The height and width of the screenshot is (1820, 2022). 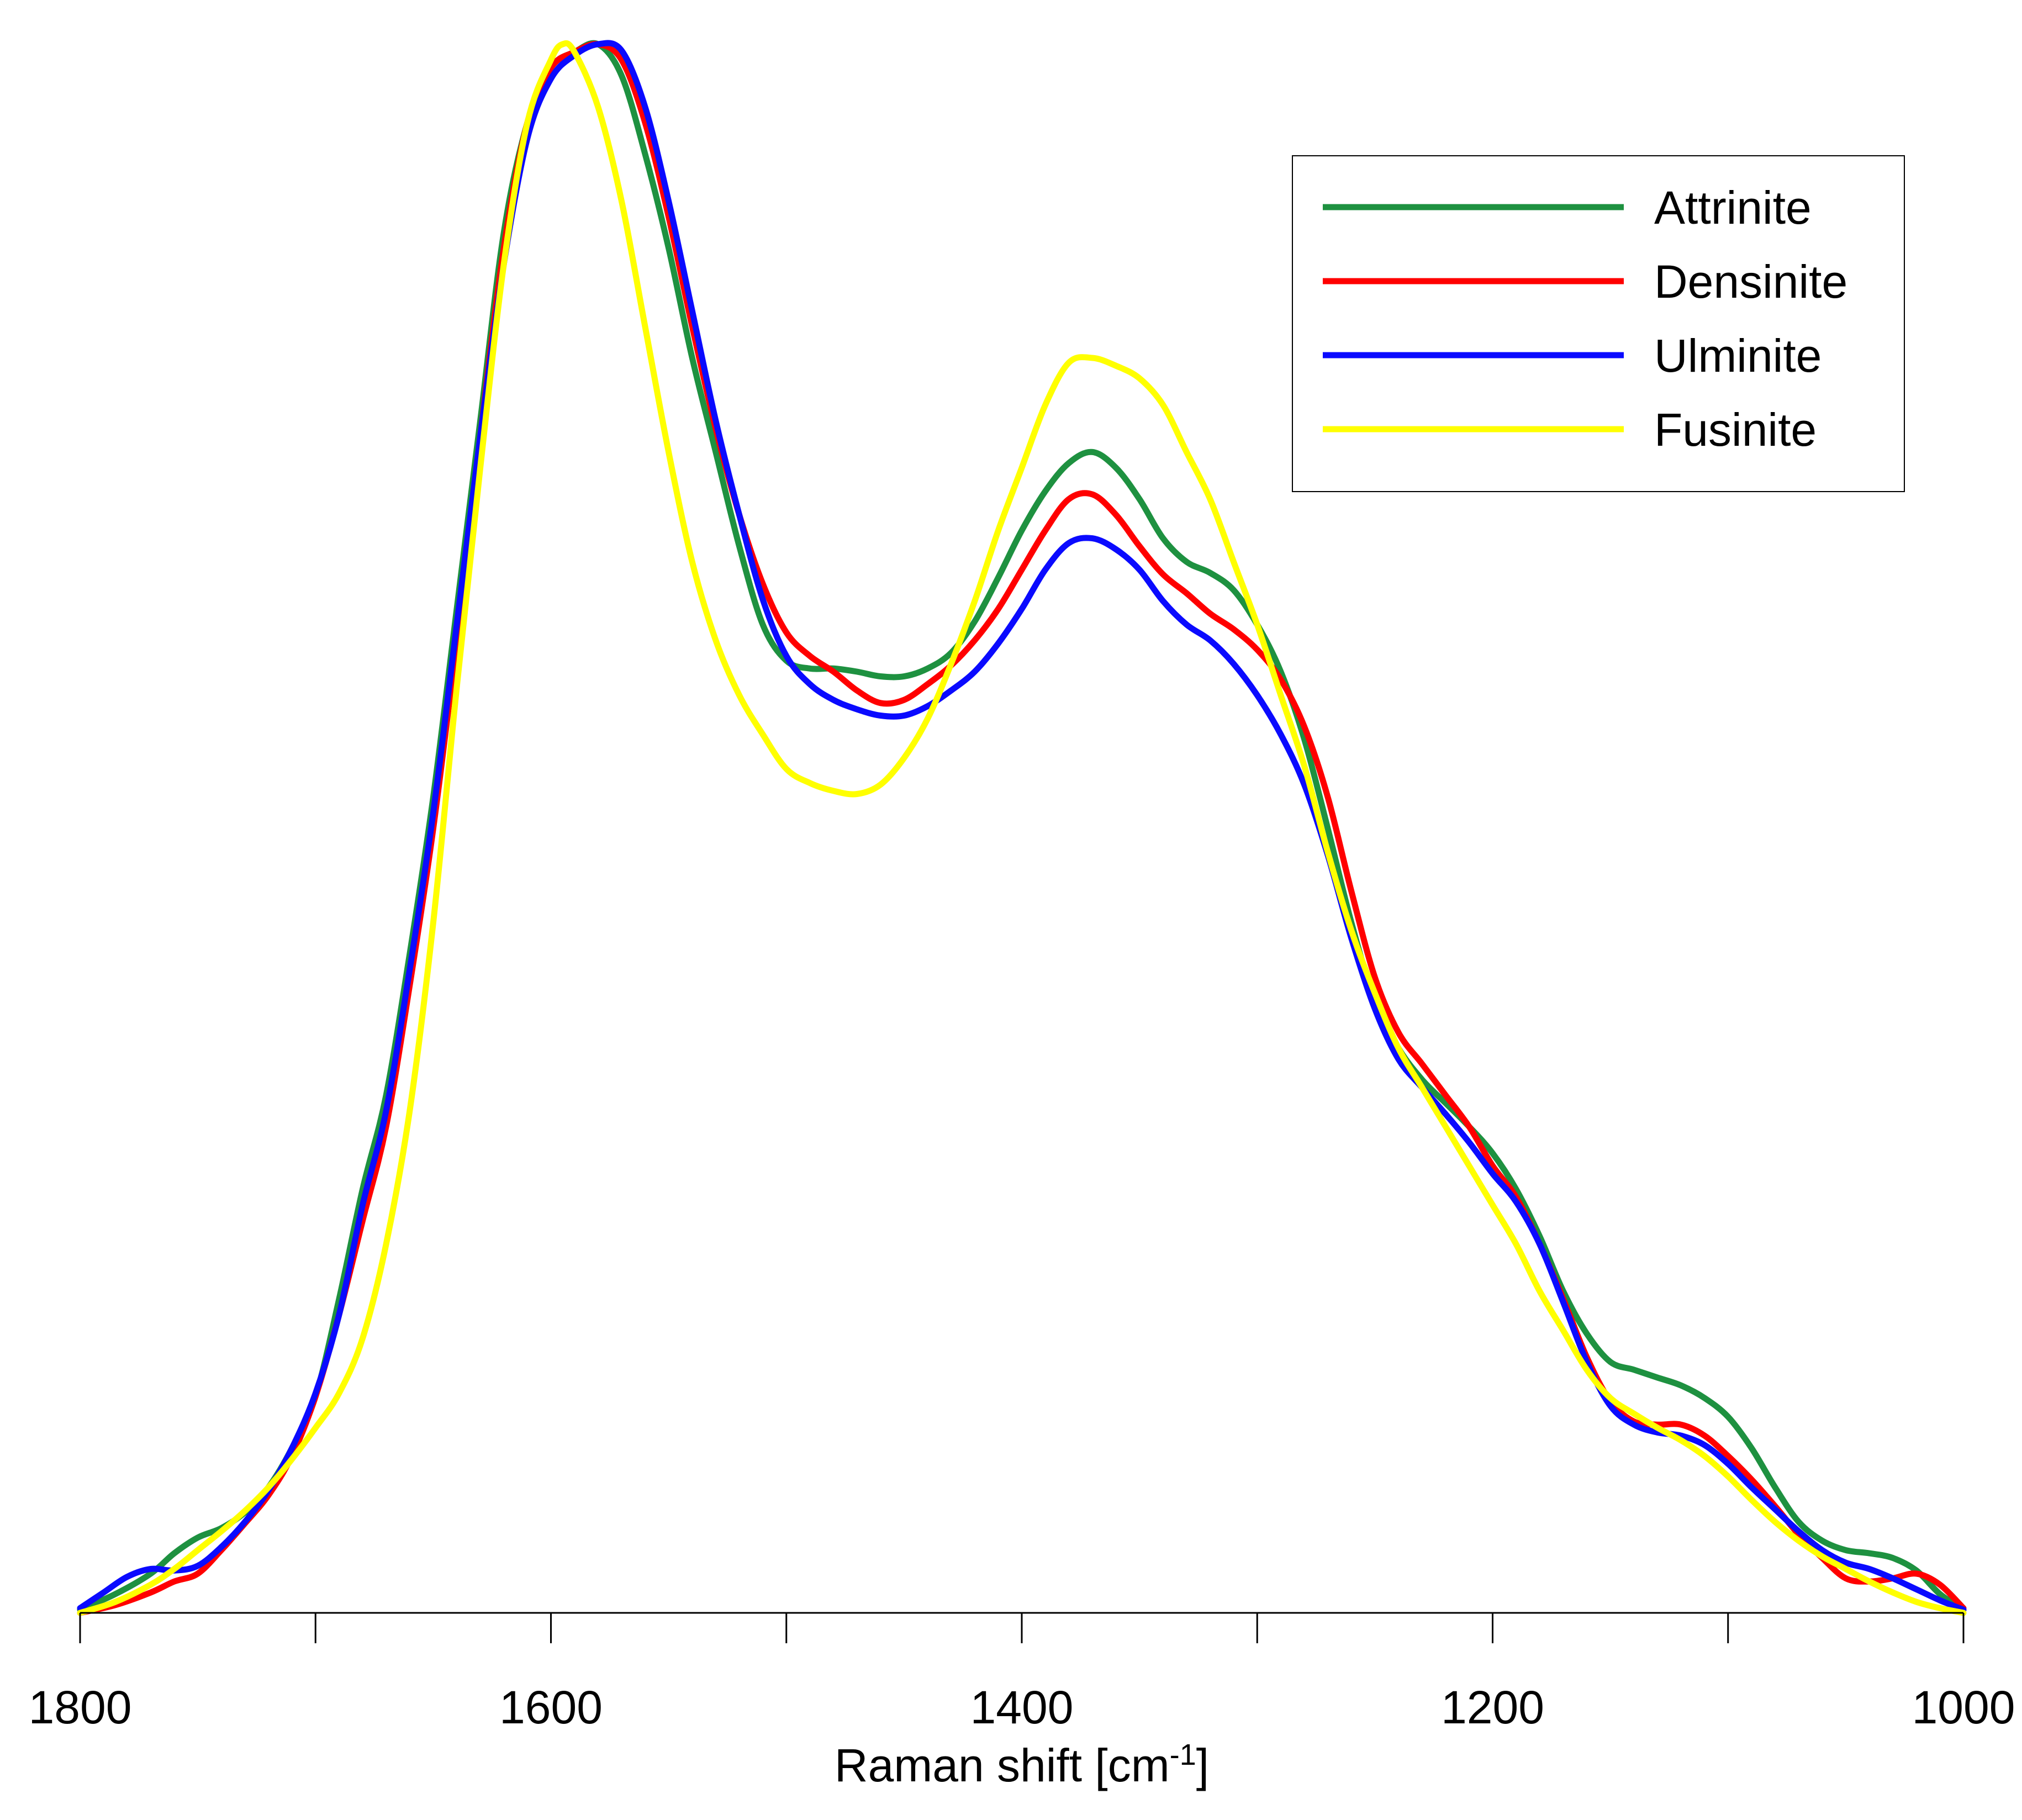 I want to click on x-tick-label-1200: 1200, so click(x=1492, y=1707).